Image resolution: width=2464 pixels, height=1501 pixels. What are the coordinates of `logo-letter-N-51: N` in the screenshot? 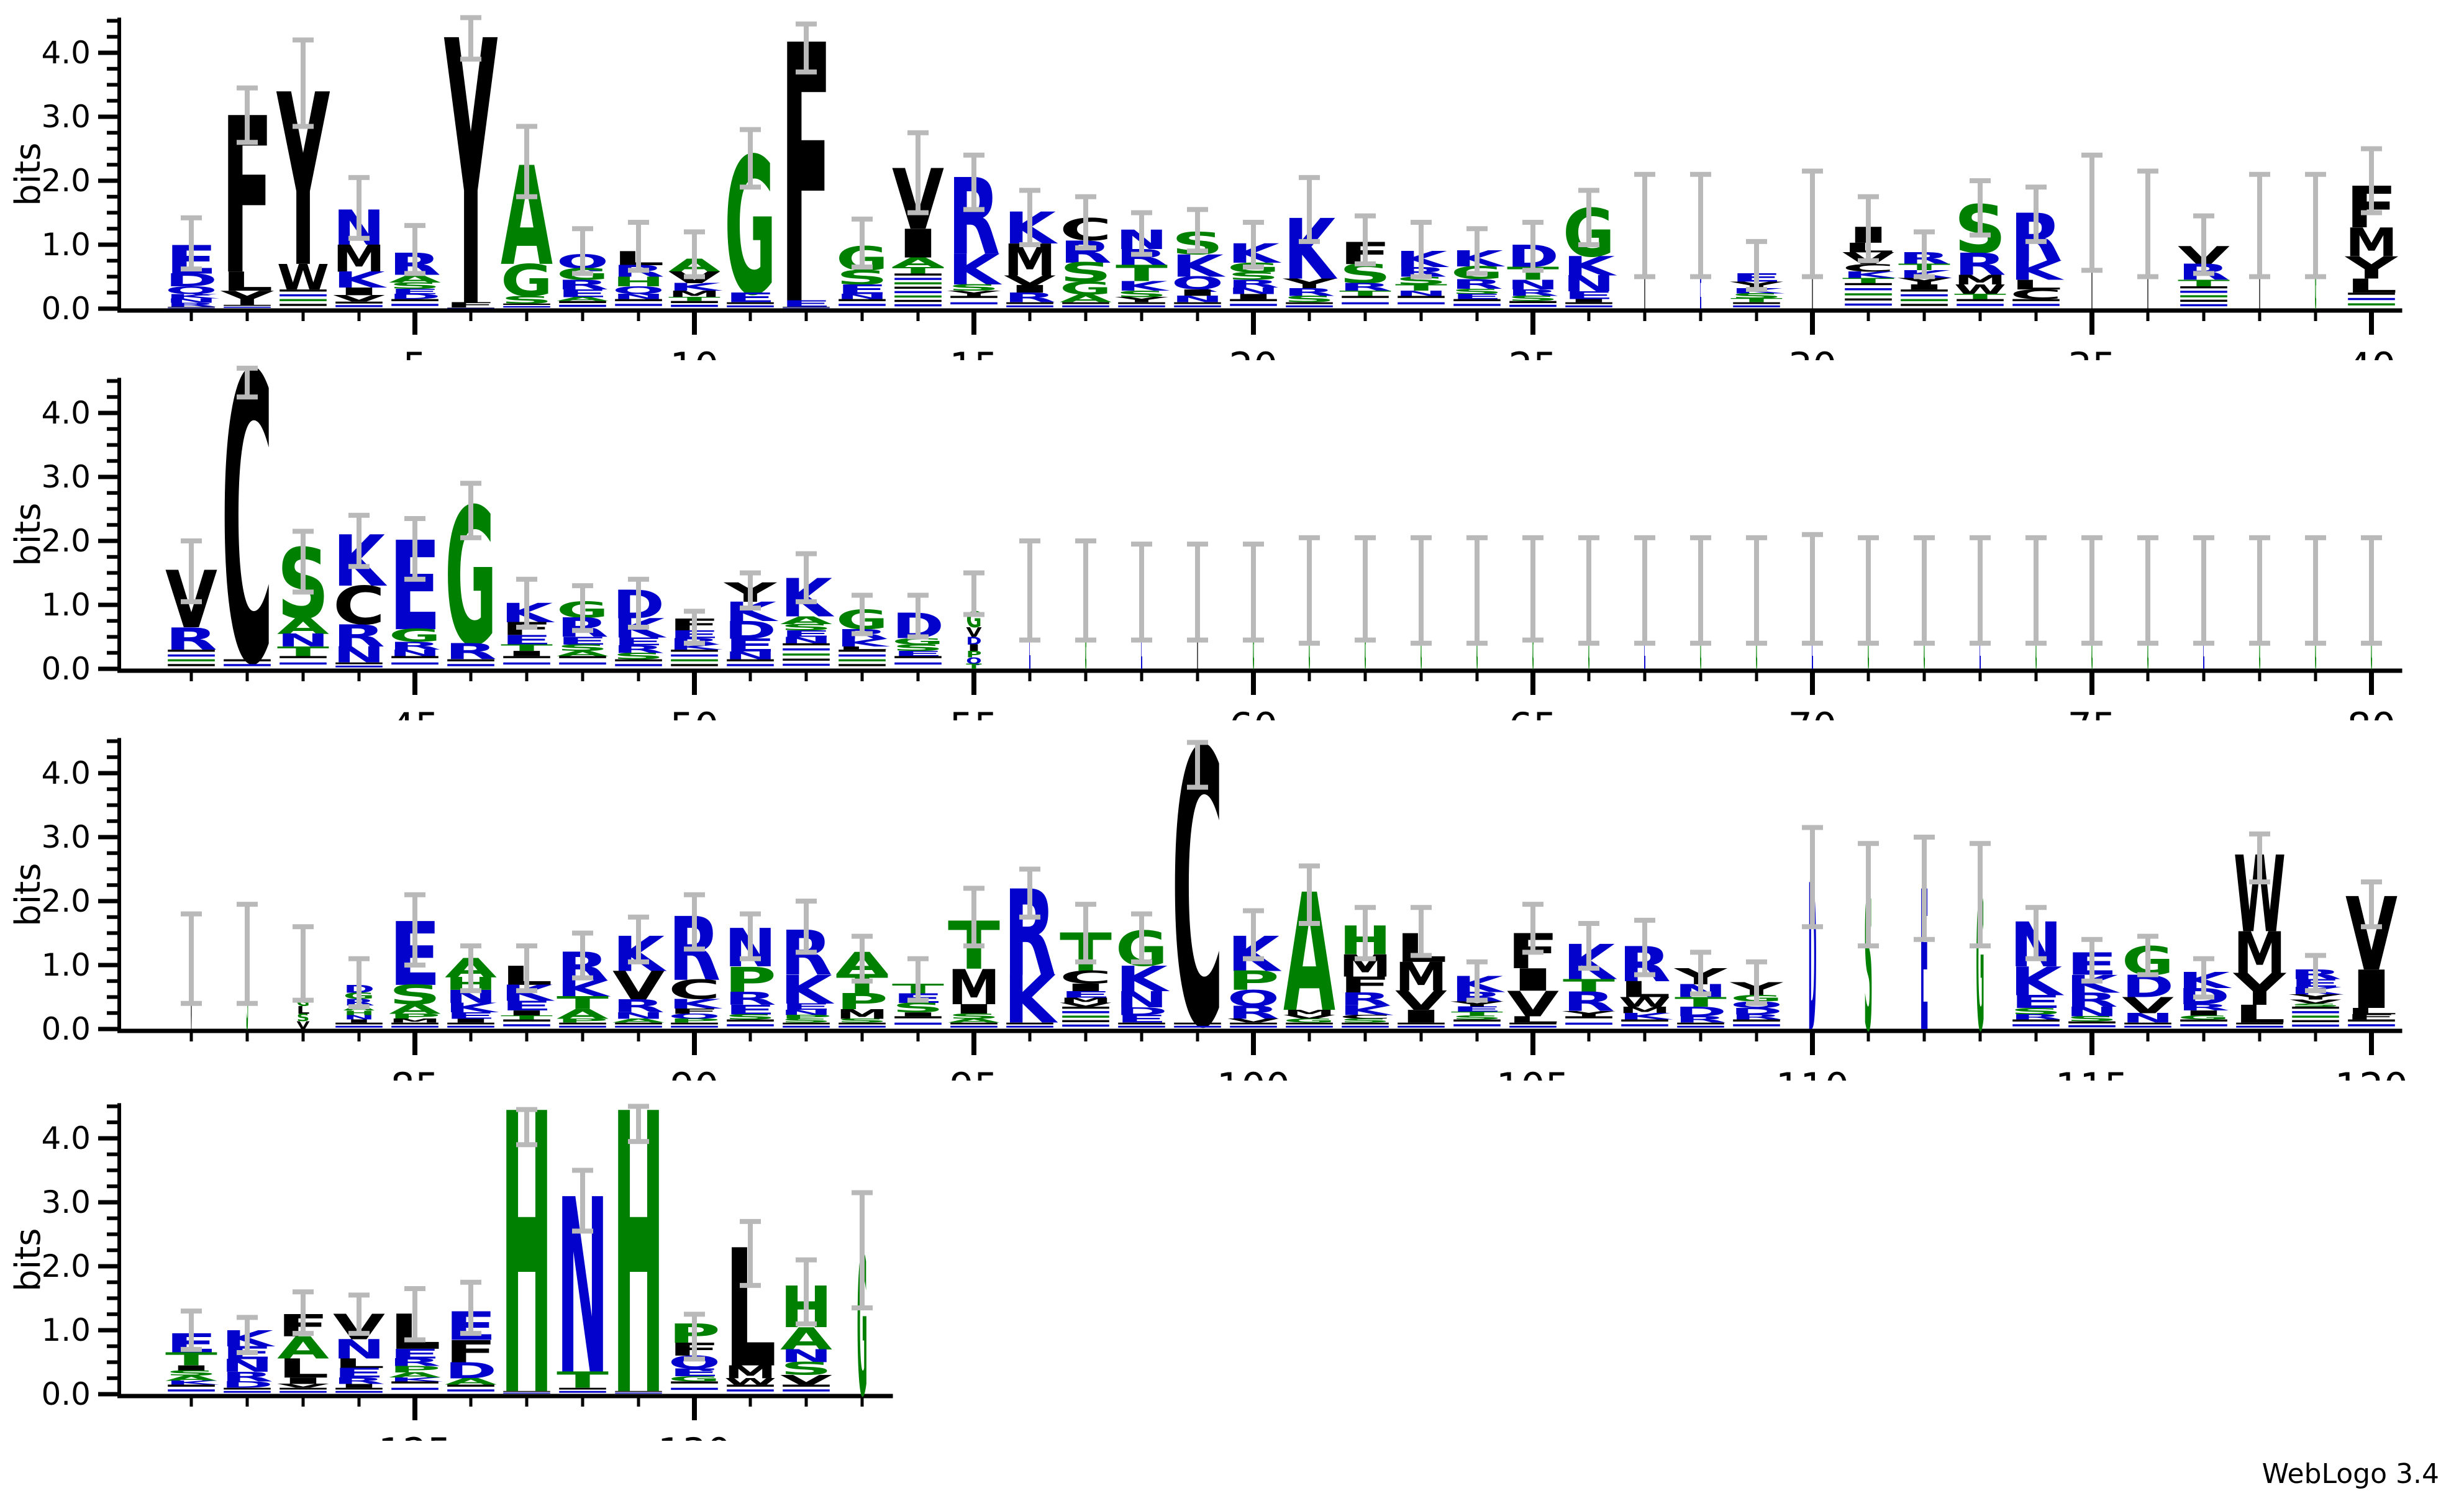 It's located at (750, 656).